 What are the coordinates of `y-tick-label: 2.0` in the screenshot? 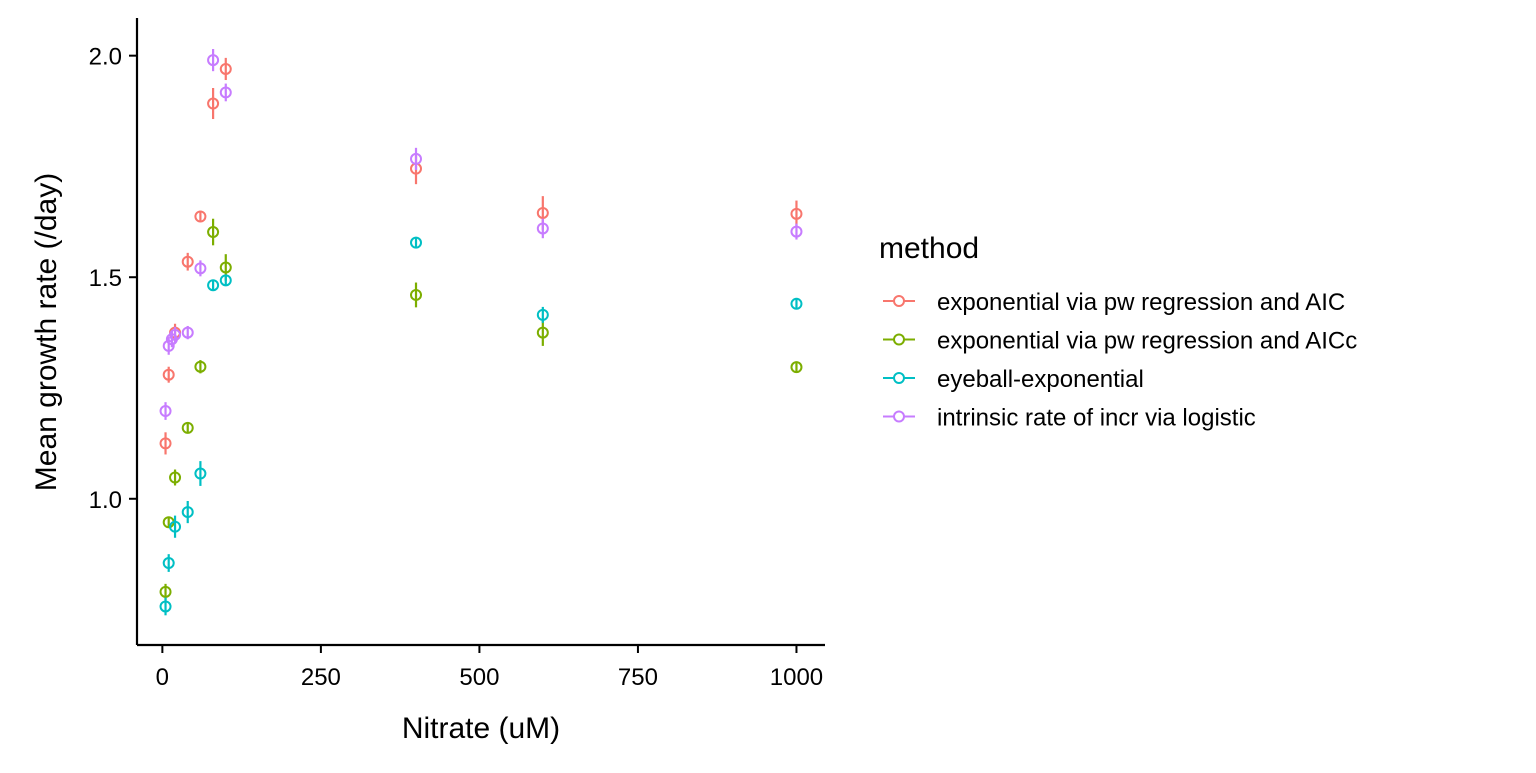 It's located at (105, 57).